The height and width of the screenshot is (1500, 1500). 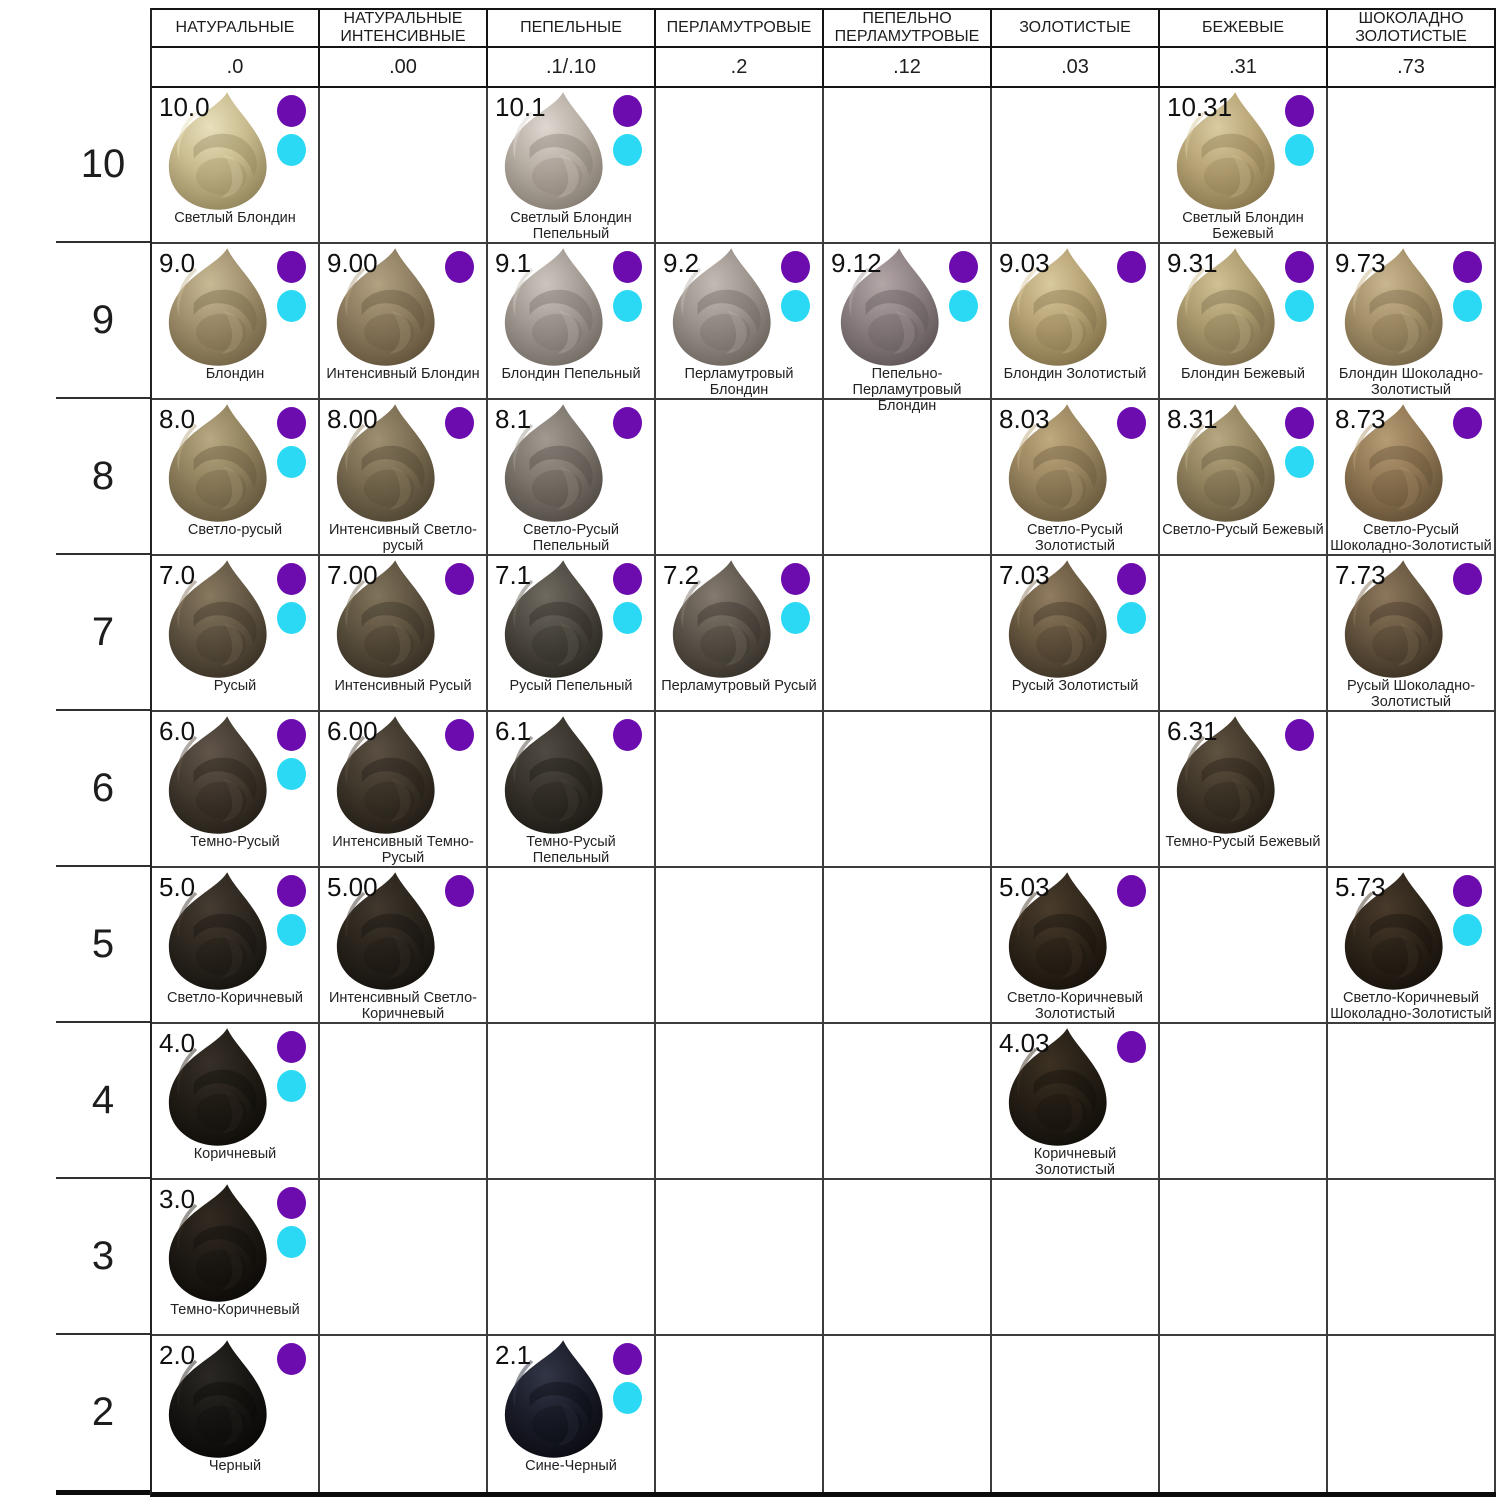 I want to click on shade-code: 8.0, so click(x=177, y=419).